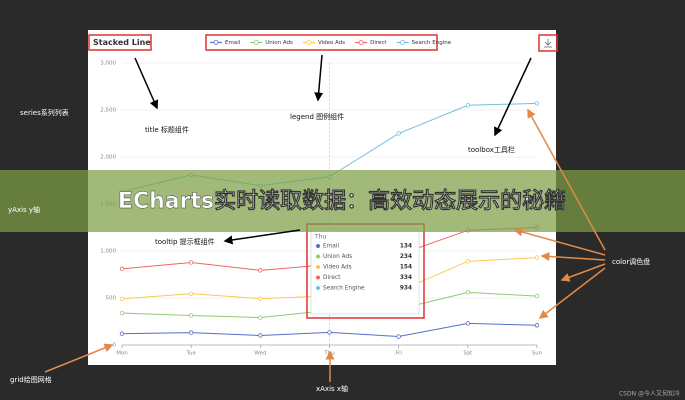 The height and width of the screenshot is (400, 685). What do you see at coordinates (320, 237) in the screenshot?
I see `tooltip-title: Thu` at bounding box center [320, 237].